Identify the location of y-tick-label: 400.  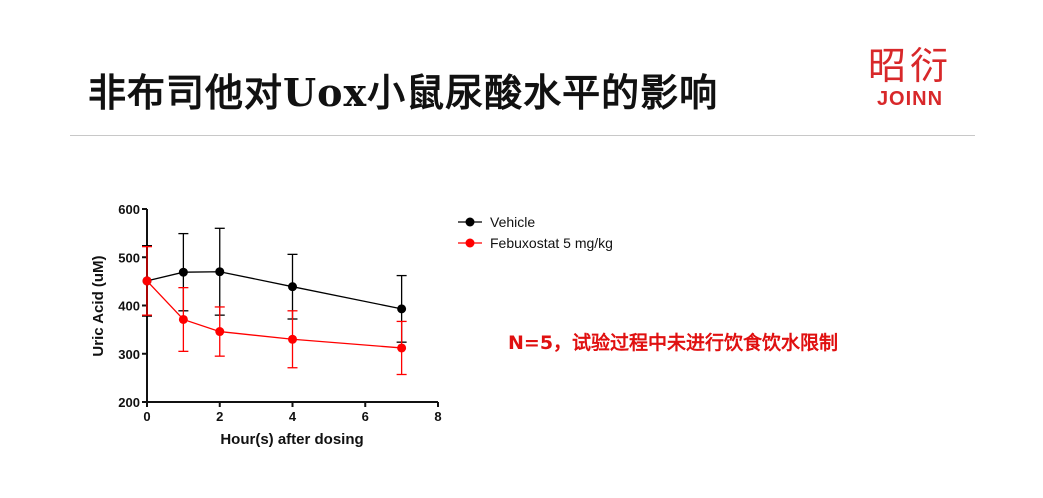
(129, 306).